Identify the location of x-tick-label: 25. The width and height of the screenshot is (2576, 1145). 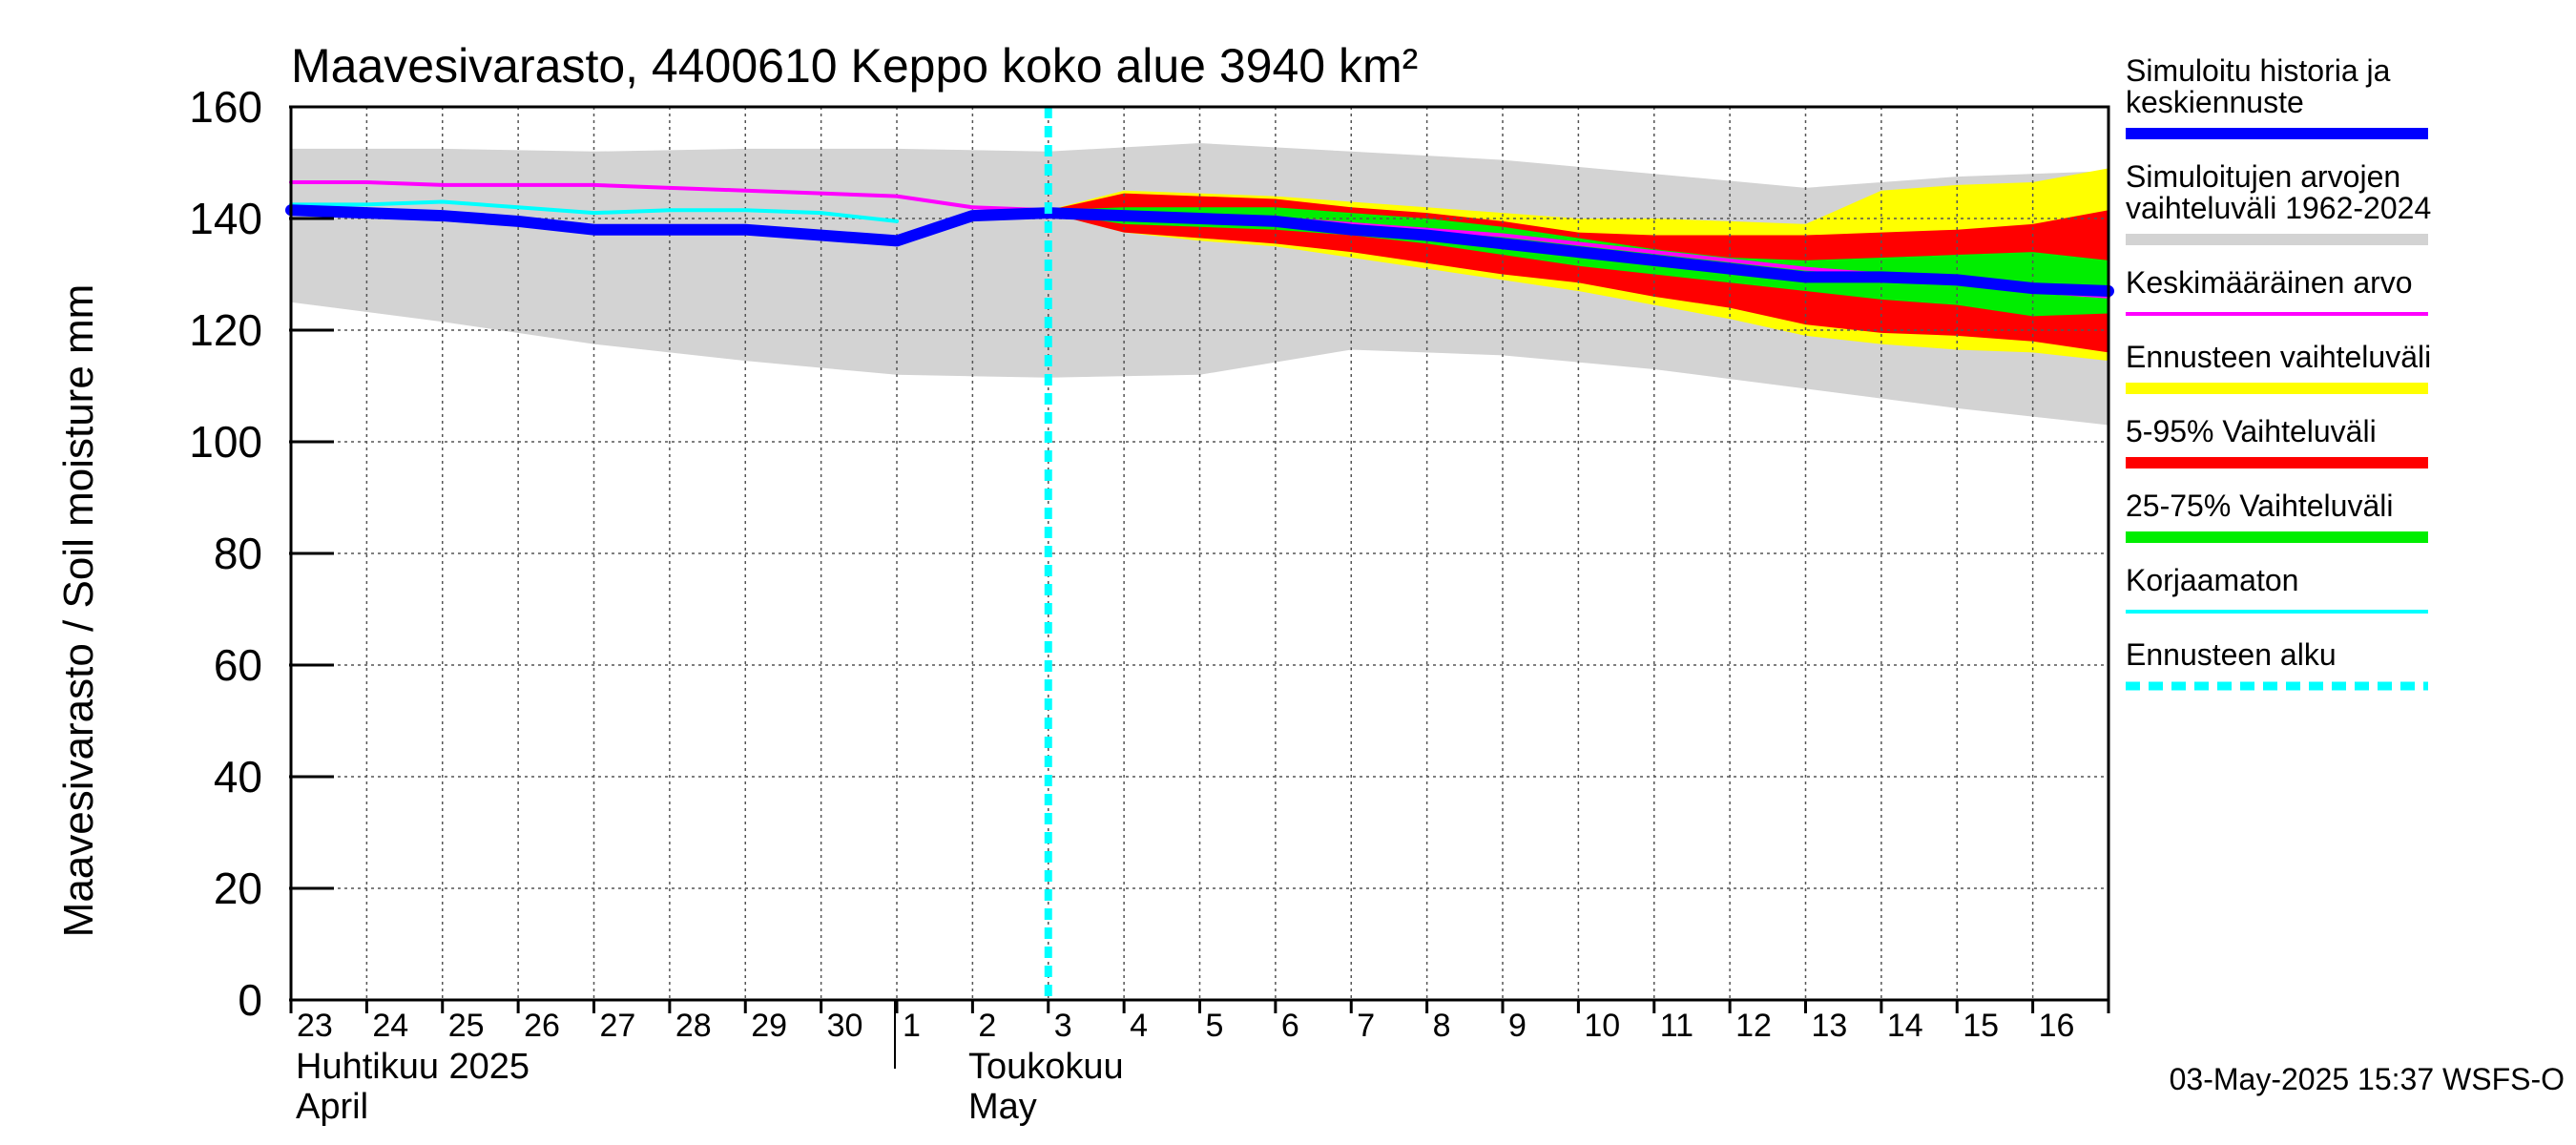
(466, 1026).